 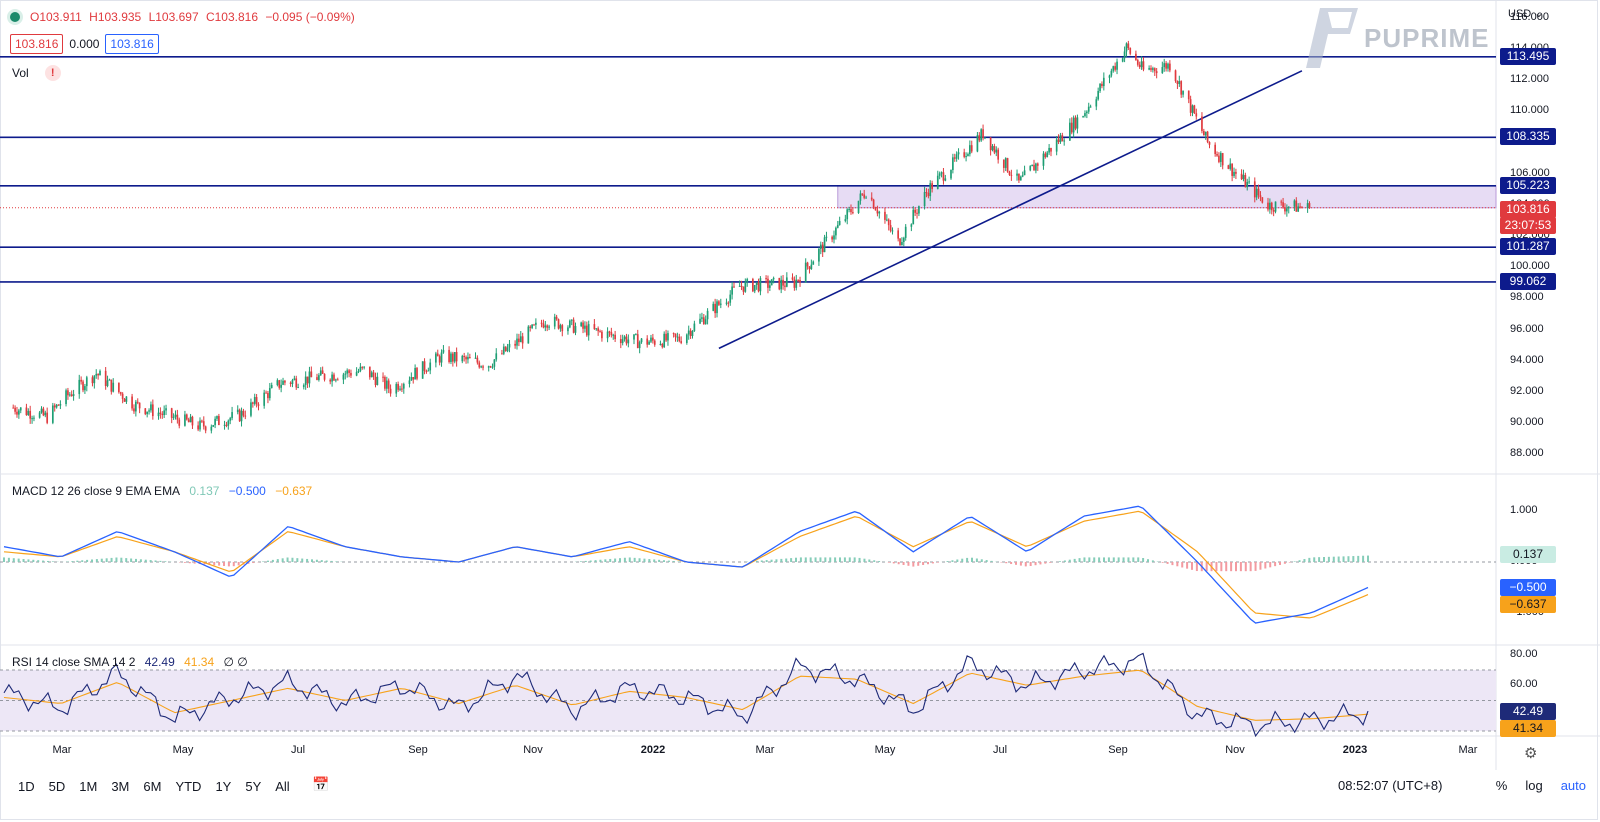 What do you see at coordinates (57, 786) in the screenshot?
I see `timeframe-button: 5D` at bounding box center [57, 786].